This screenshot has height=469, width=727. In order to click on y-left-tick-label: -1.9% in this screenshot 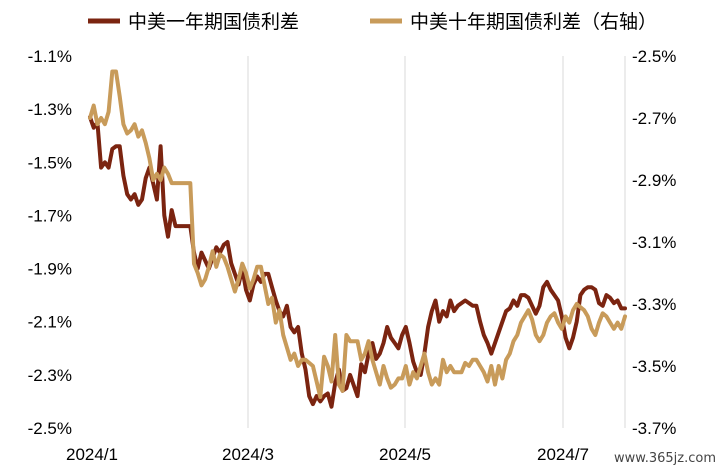, I will do `click(50, 269)`.